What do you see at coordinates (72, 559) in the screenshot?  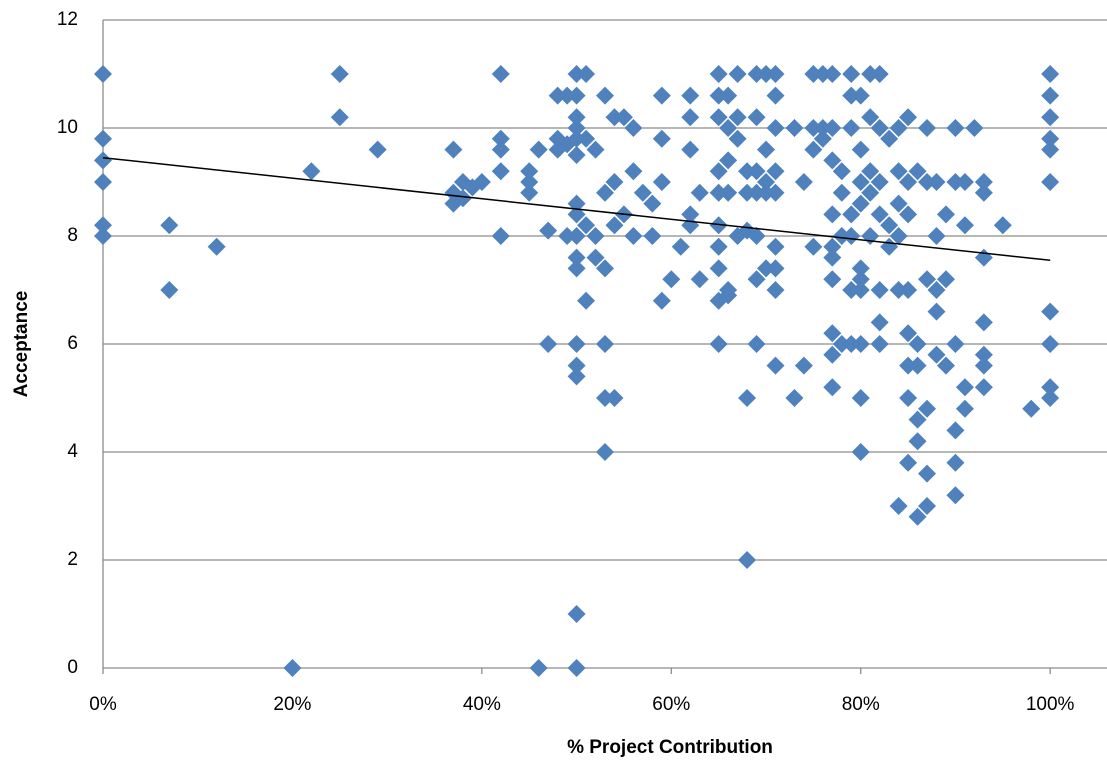 I see `y-tick-label: 2` at bounding box center [72, 559].